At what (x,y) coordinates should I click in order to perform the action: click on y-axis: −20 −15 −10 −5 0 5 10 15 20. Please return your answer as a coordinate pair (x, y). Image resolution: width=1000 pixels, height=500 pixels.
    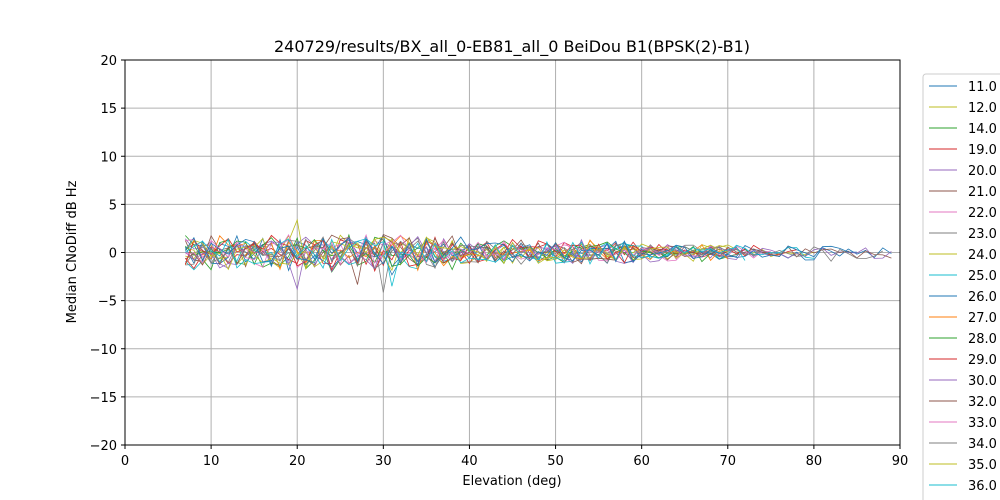
    Looking at the image, I should click on (107, 254).